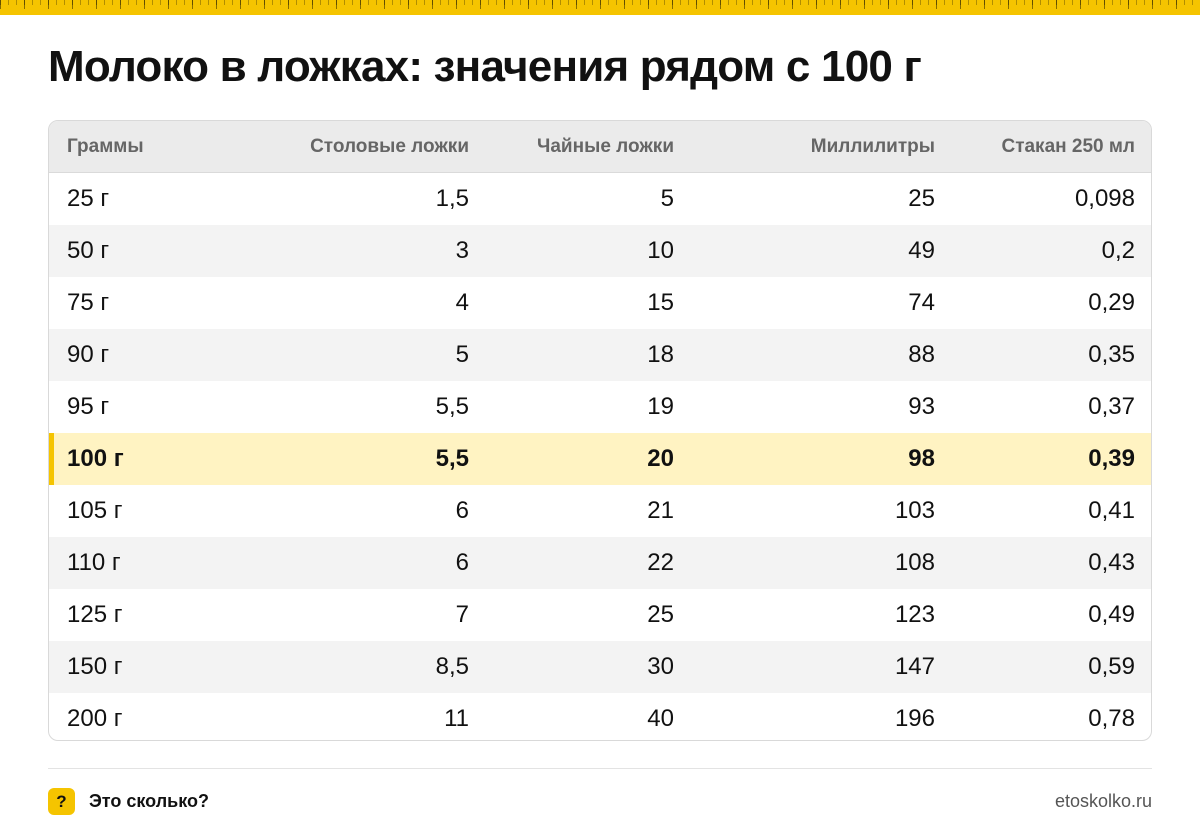  What do you see at coordinates (660, 510) in the screenshot?
I see `cell-teaspoons: 21` at bounding box center [660, 510].